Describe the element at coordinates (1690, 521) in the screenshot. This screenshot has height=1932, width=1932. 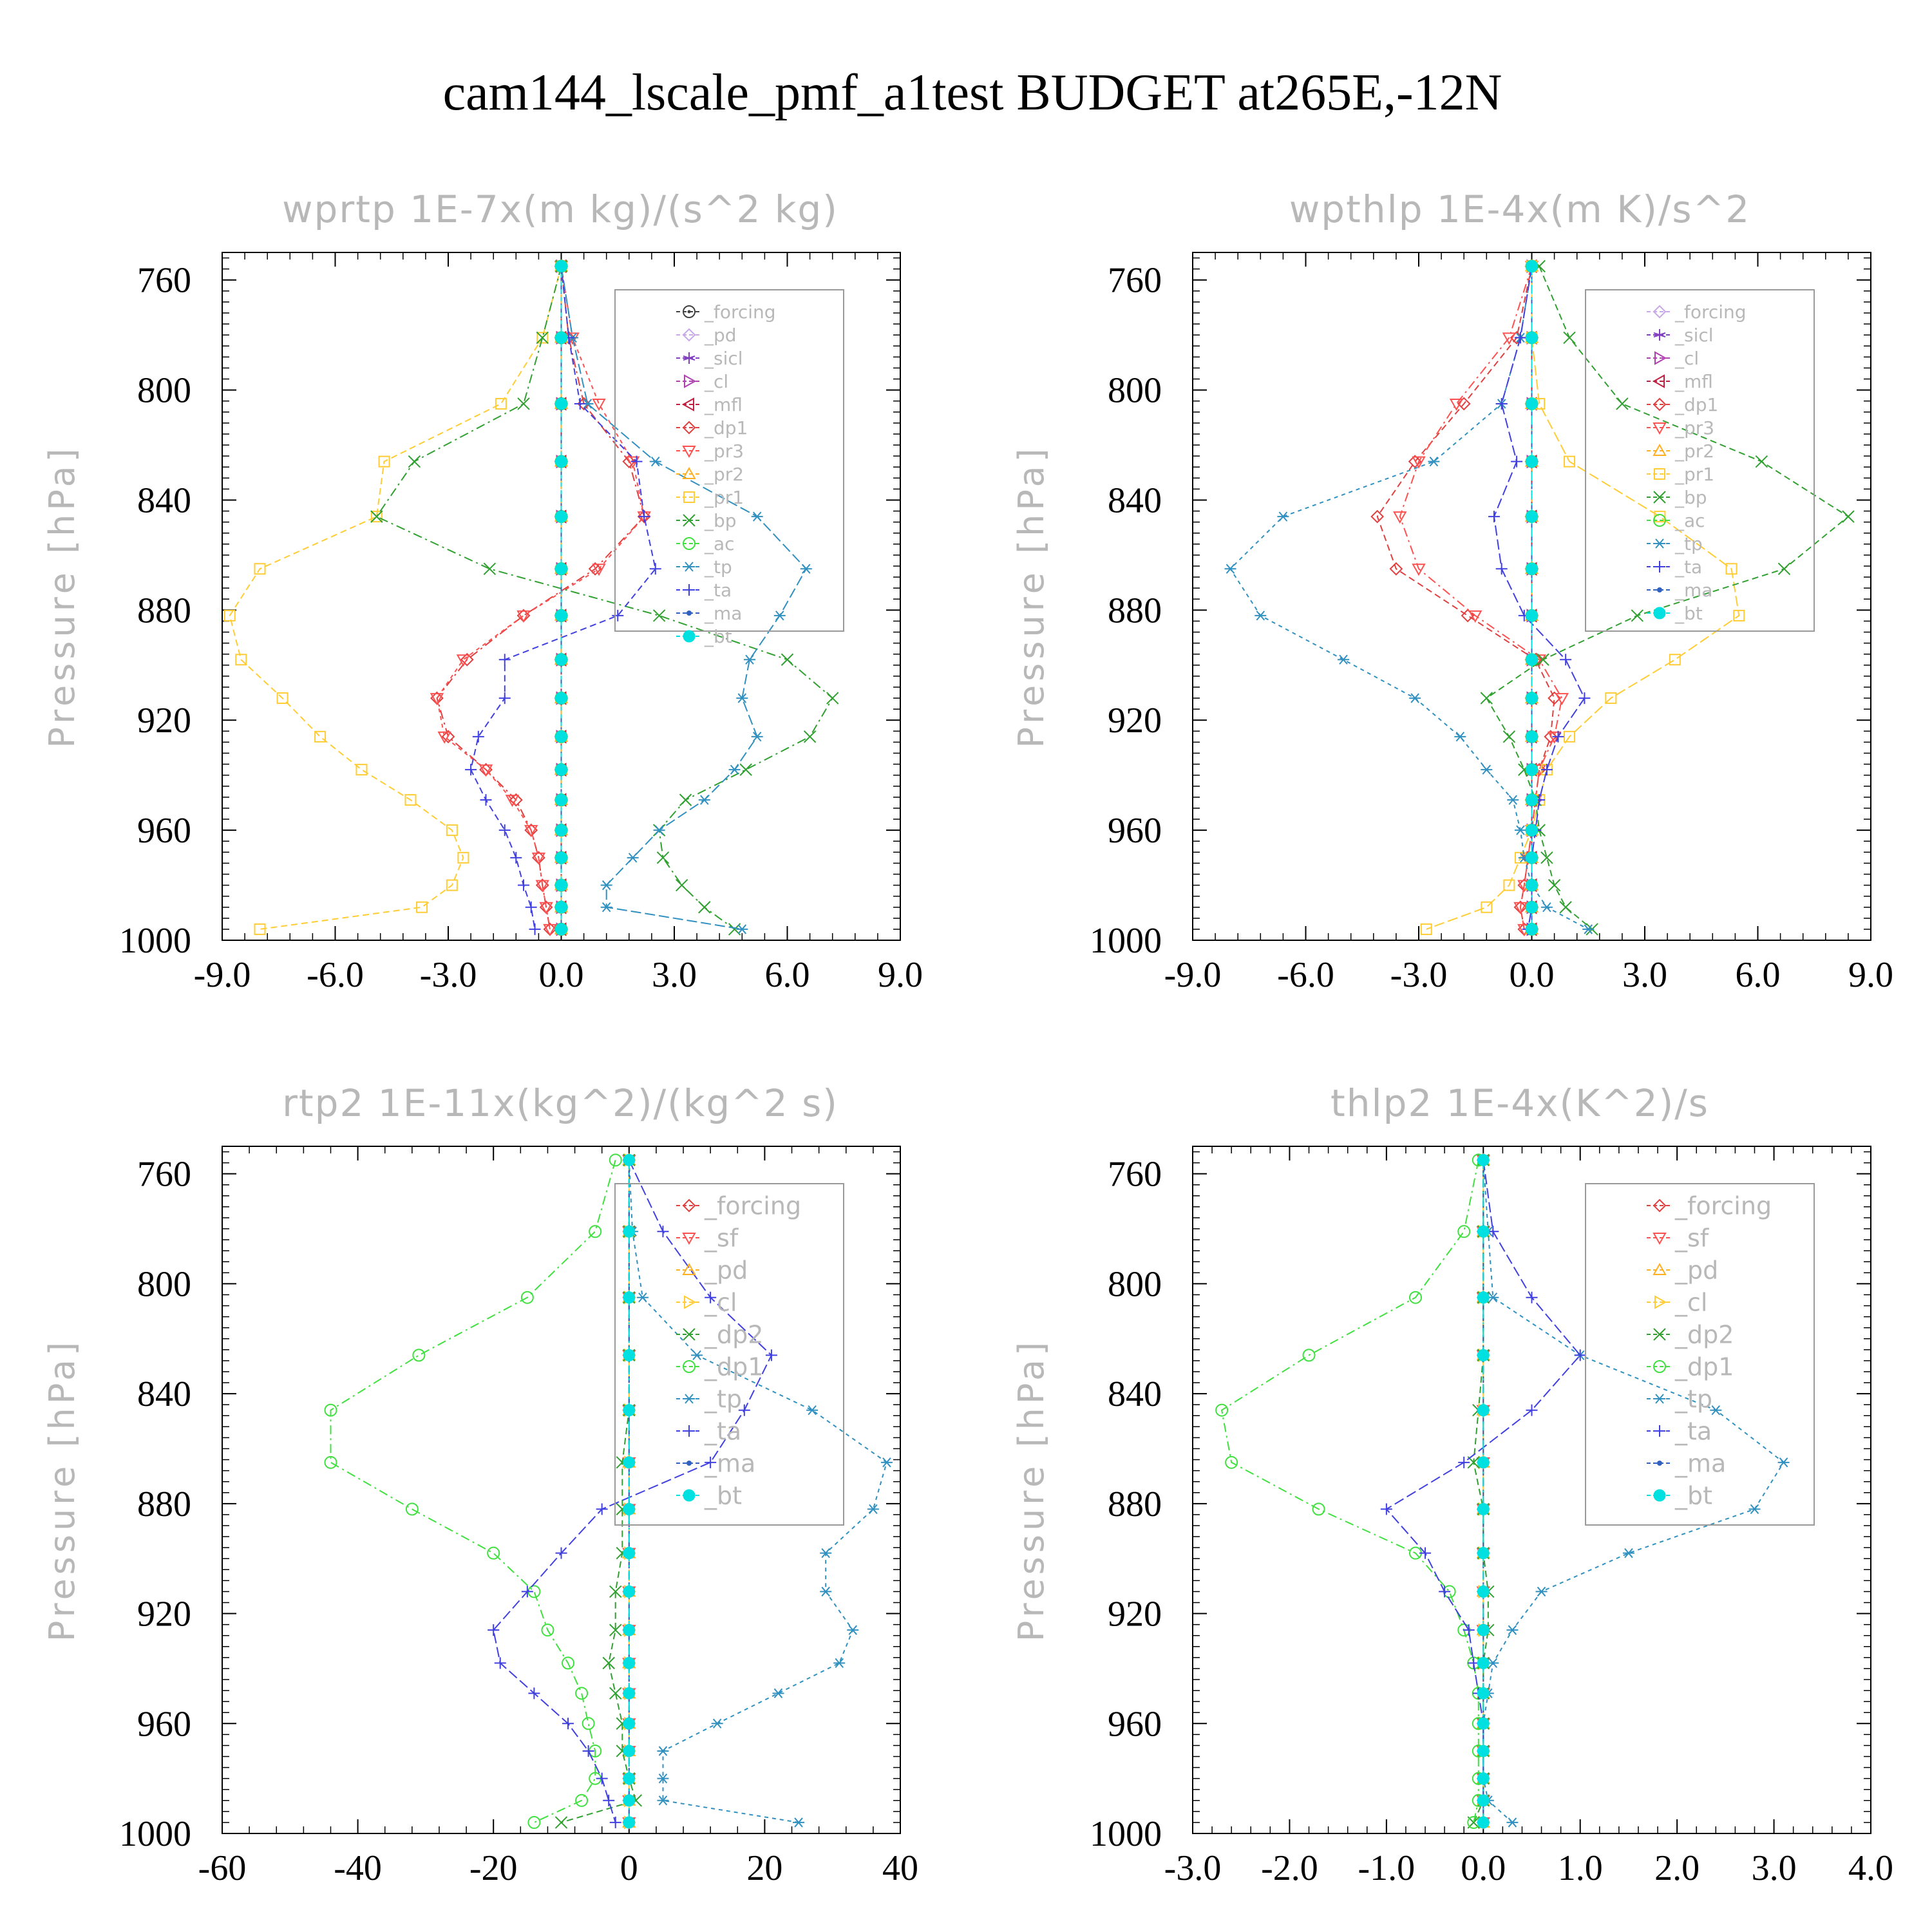
I see `legend-label-ac: _ac` at that location.